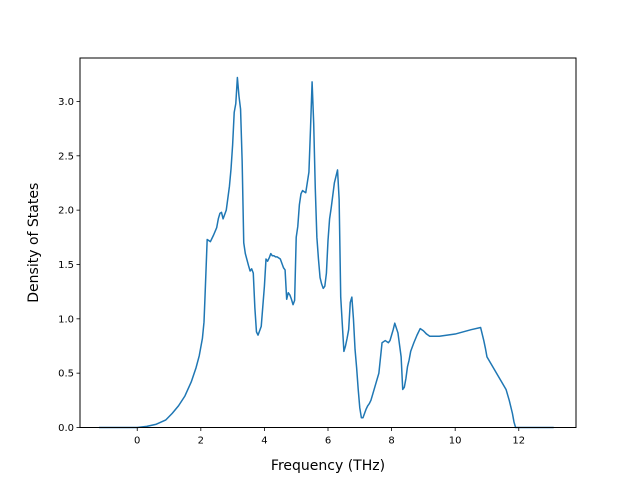 The image size is (640, 480). What do you see at coordinates (391, 441) in the screenshot?
I see `x-tick-label: 8` at bounding box center [391, 441].